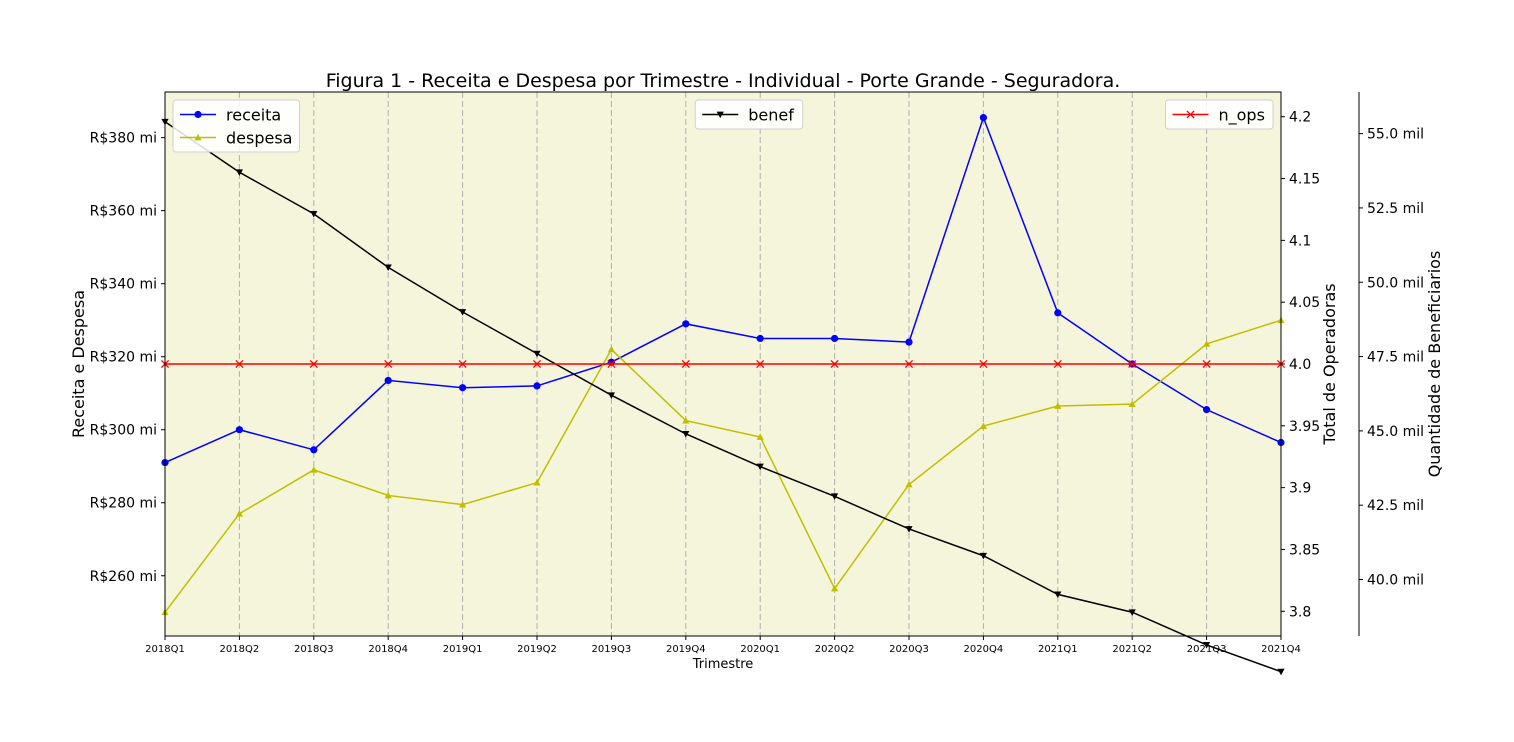  Describe the element at coordinates (1304, 180) in the screenshot. I see `right1-y-tick-label: 4.15` at that location.